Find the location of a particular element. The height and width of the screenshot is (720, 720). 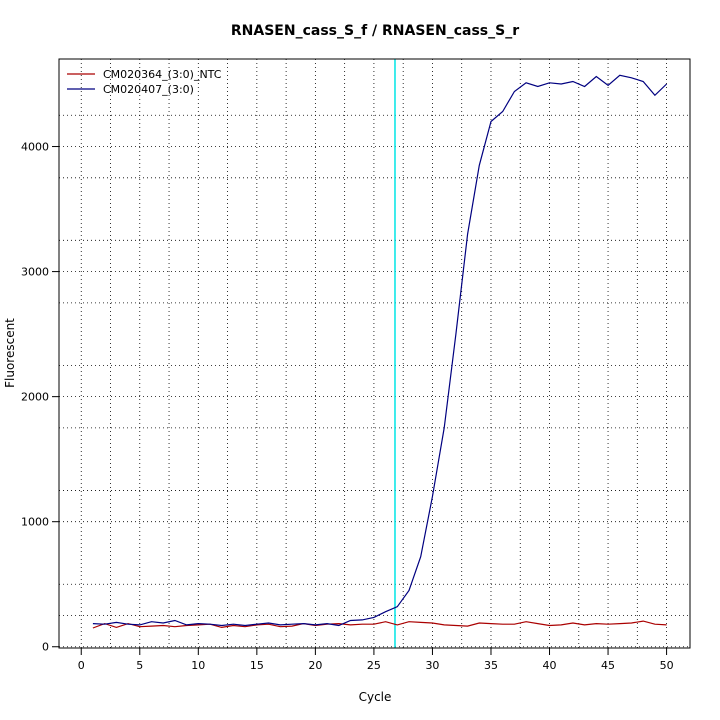

x-tick-label: 40 is located at coordinates (550, 665).